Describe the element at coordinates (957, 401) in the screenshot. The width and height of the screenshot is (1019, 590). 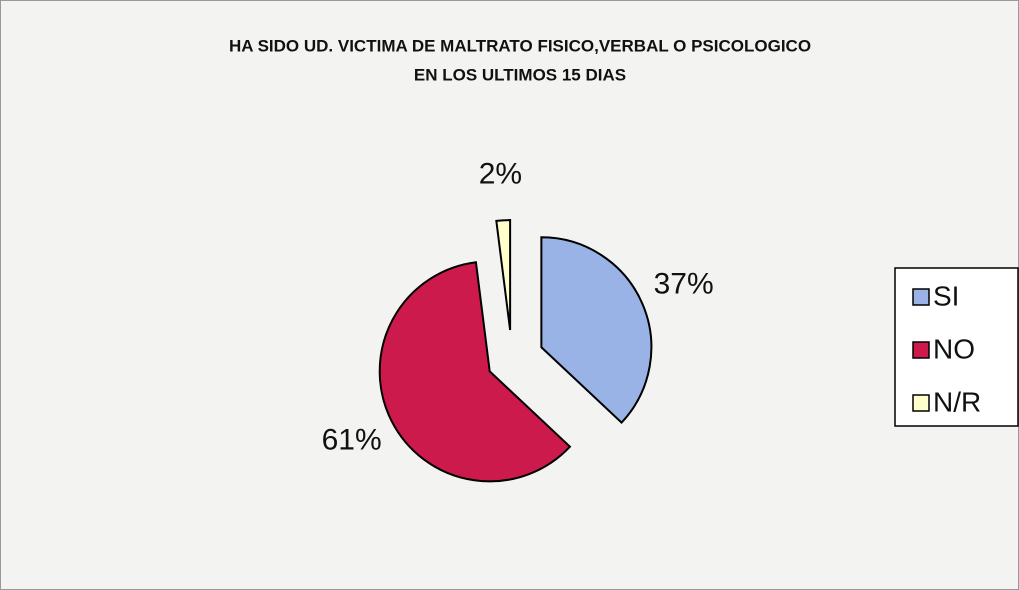
I see `legend-label: N/R` at that location.